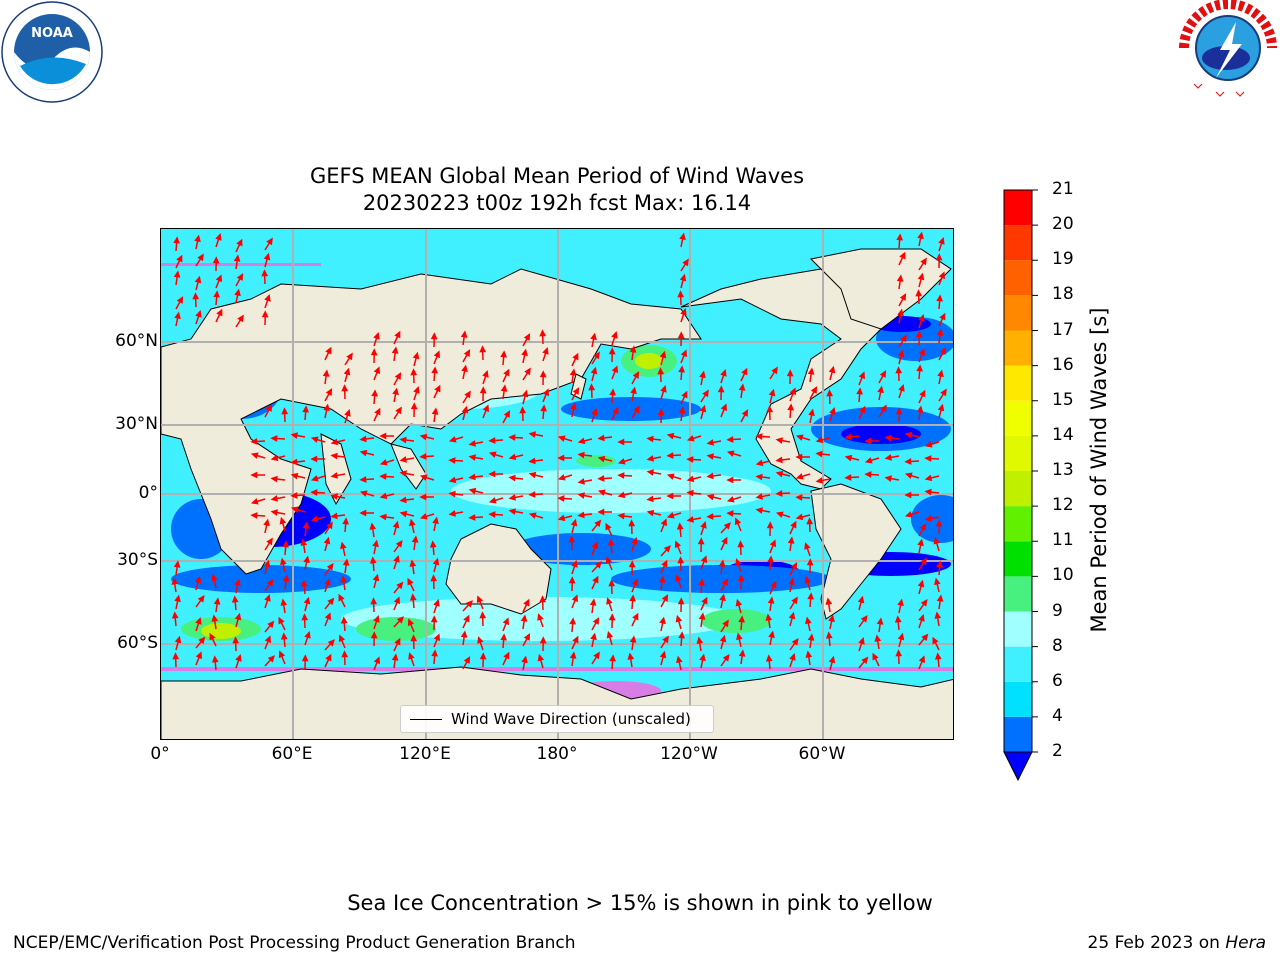 This screenshot has width=1280, height=960. I want to click on colorbar-tick-label: 2, so click(1057, 751).